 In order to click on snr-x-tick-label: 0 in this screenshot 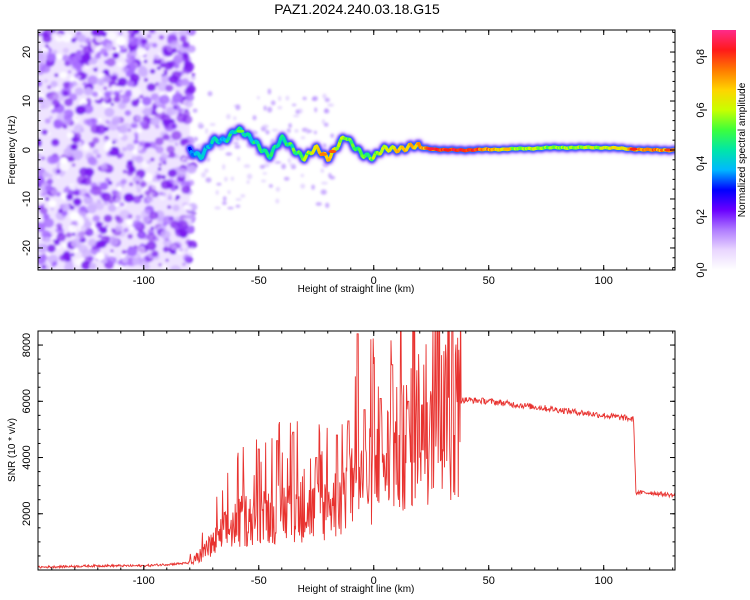, I will do `click(374, 581)`.